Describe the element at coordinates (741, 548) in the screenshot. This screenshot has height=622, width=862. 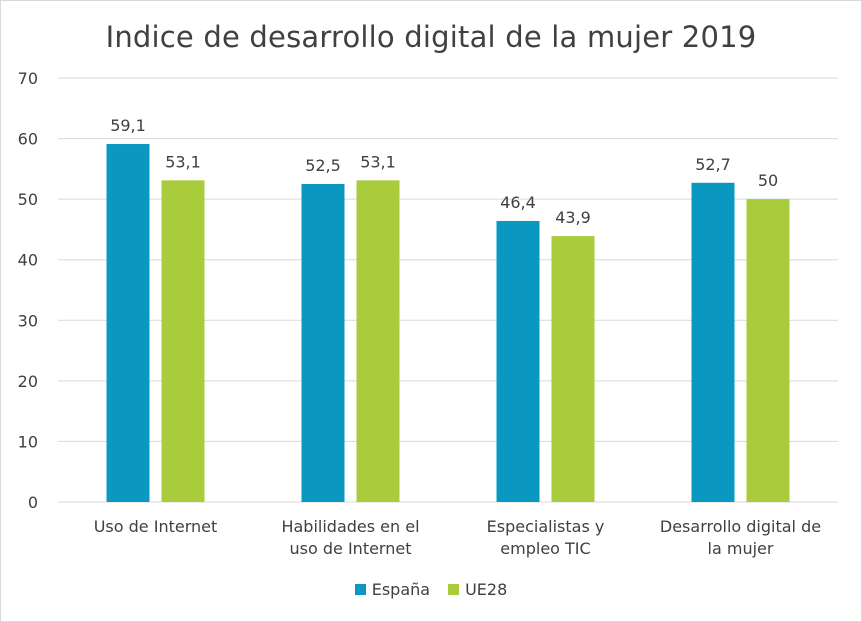
I see `category-label: la mujer` at that location.